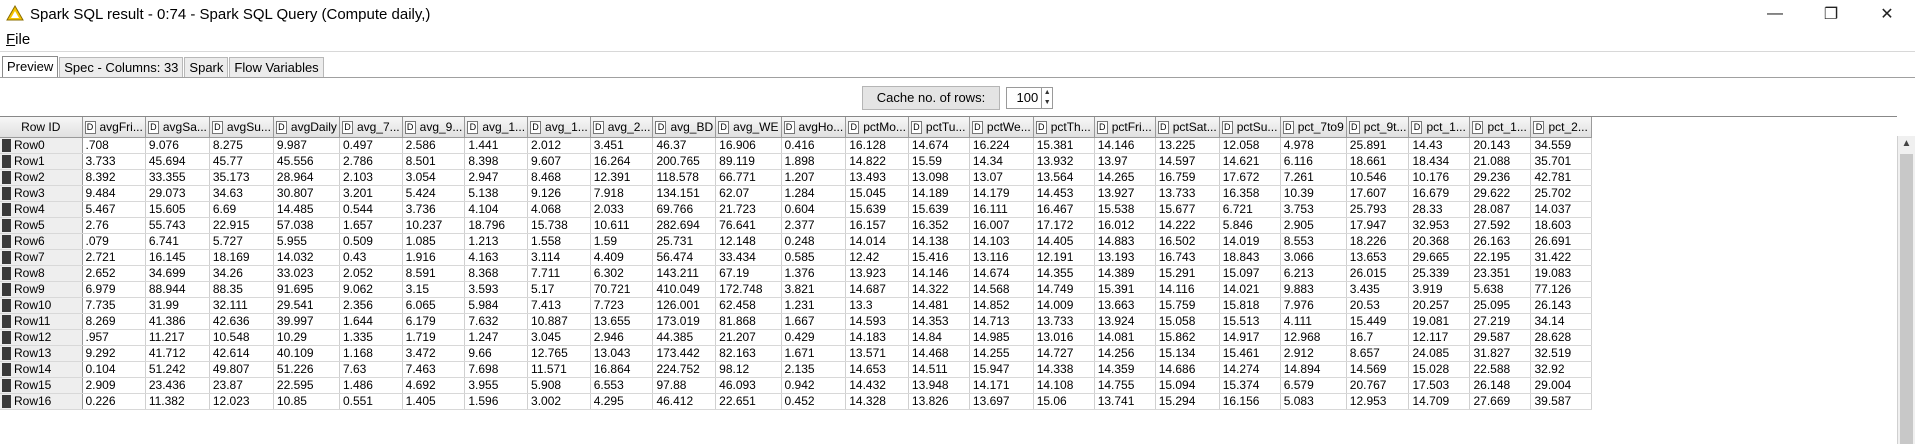 This screenshot has width=1915, height=444. Describe the element at coordinates (1125, 289) in the screenshot. I see `table-cell: 15.391` at that location.